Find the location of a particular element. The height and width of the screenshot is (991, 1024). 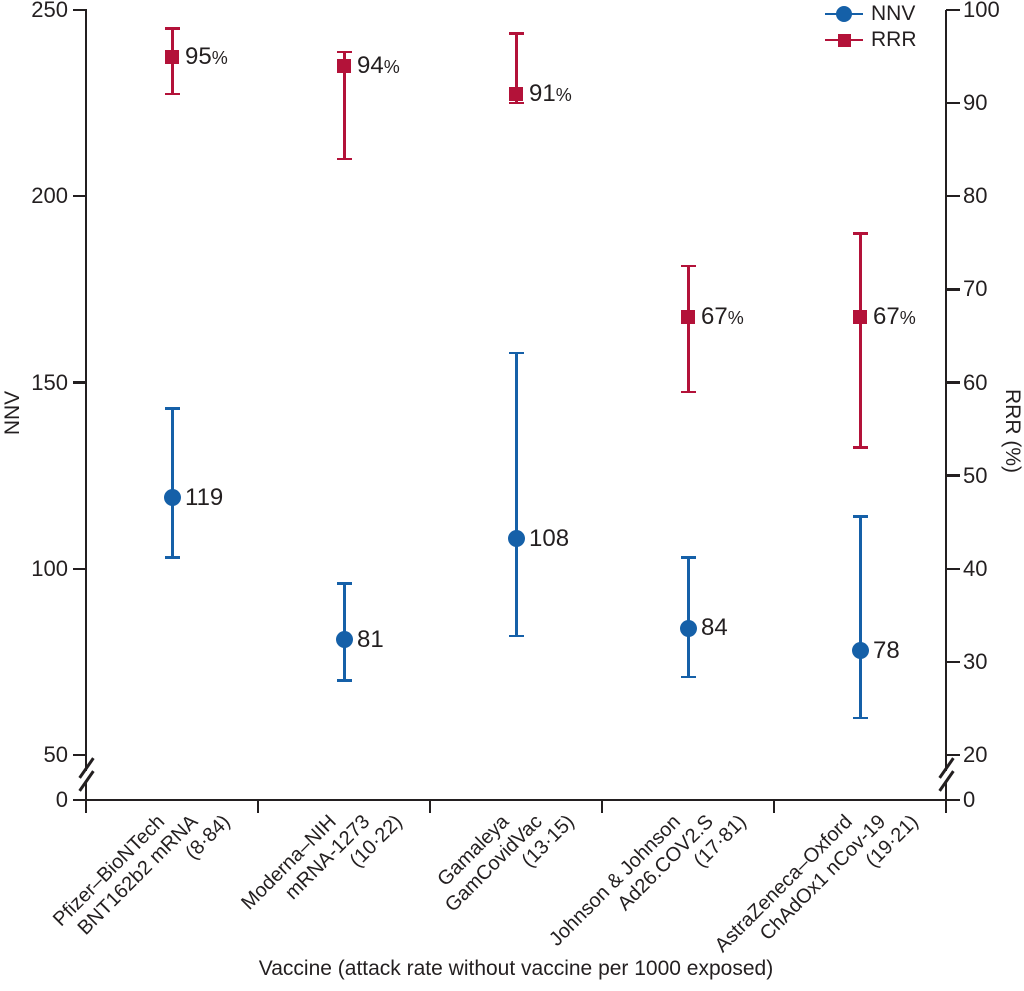

legend-label: RRR is located at coordinates (894, 39).